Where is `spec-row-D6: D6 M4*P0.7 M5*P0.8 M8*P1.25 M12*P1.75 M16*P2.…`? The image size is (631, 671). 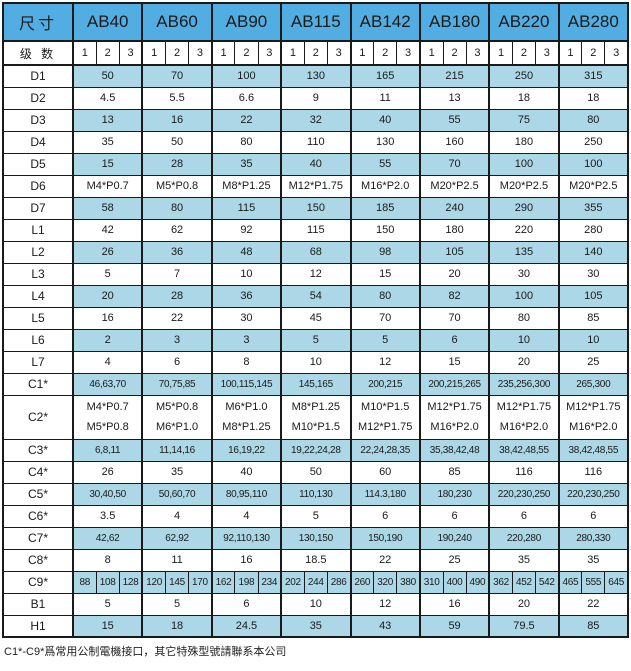
spec-row-D6: D6 M4*P0.7 M5*P0.8 M8*P1.25 M12*P1.75 M16*P2.… is located at coordinates (315, 186).